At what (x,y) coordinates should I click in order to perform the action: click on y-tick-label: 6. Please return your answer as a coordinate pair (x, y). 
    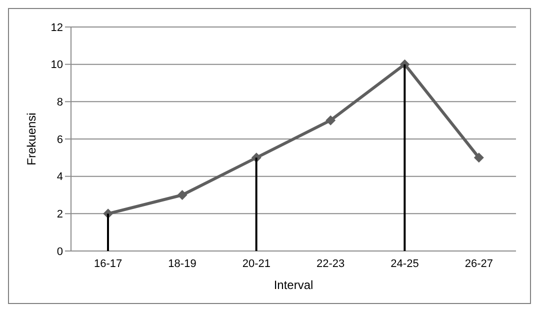
    Looking at the image, I should click on (59, 140).